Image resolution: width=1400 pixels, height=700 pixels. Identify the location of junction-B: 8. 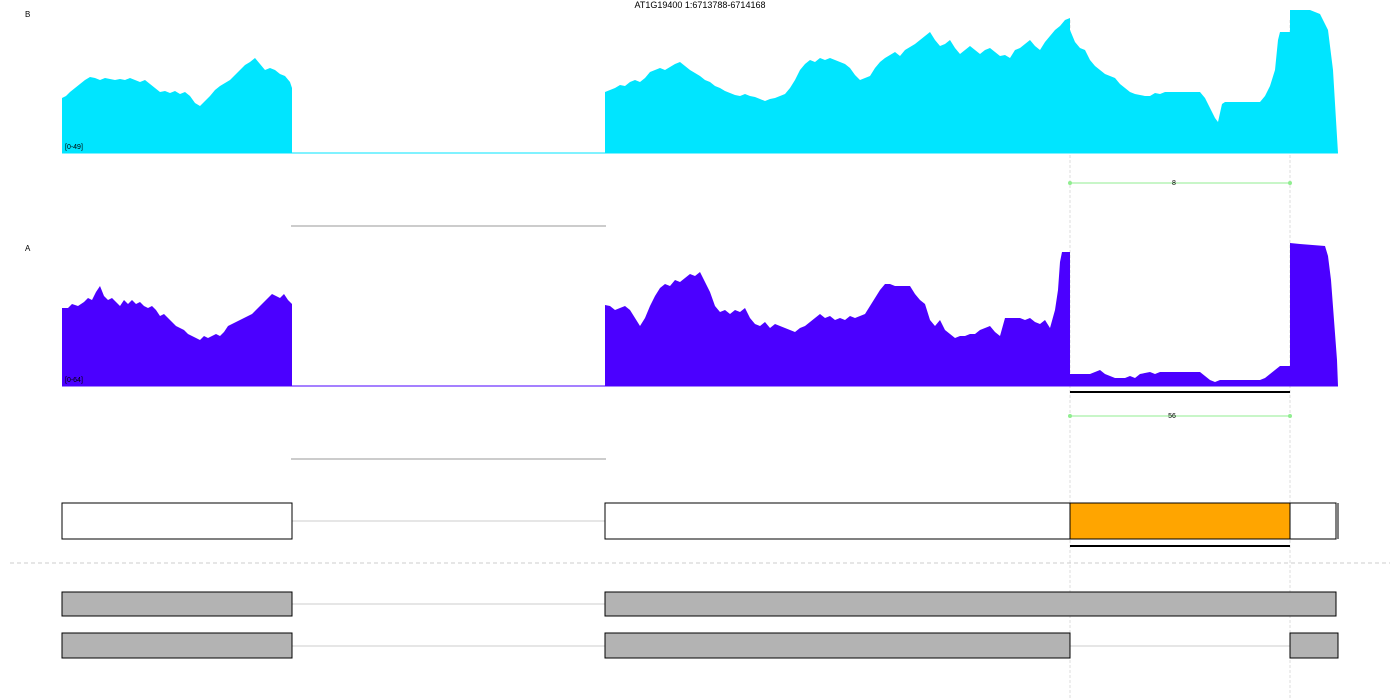
(1180, 183).